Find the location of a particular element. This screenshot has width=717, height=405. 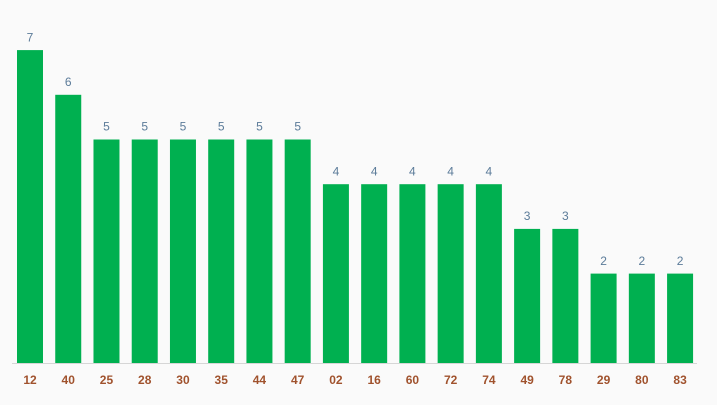

x-tick-label: 74 is located at coordinates (489, 380).